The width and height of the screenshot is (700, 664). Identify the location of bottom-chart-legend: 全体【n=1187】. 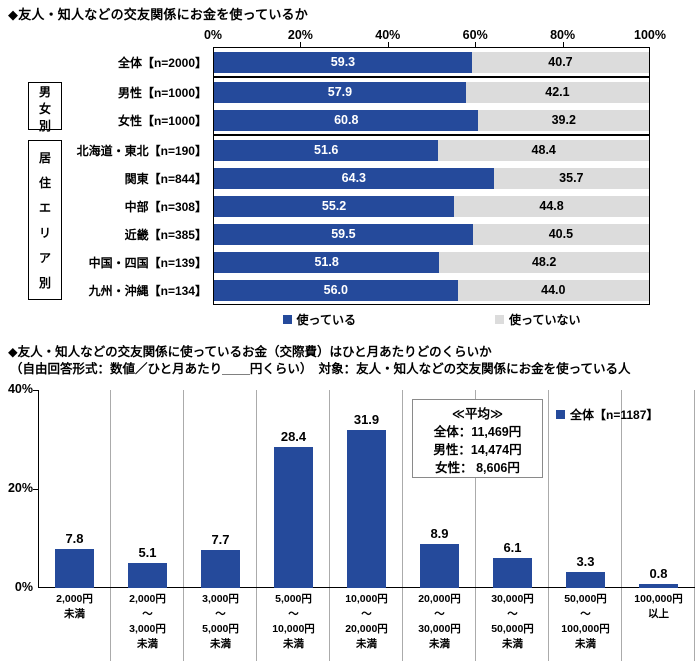
(607, 414).